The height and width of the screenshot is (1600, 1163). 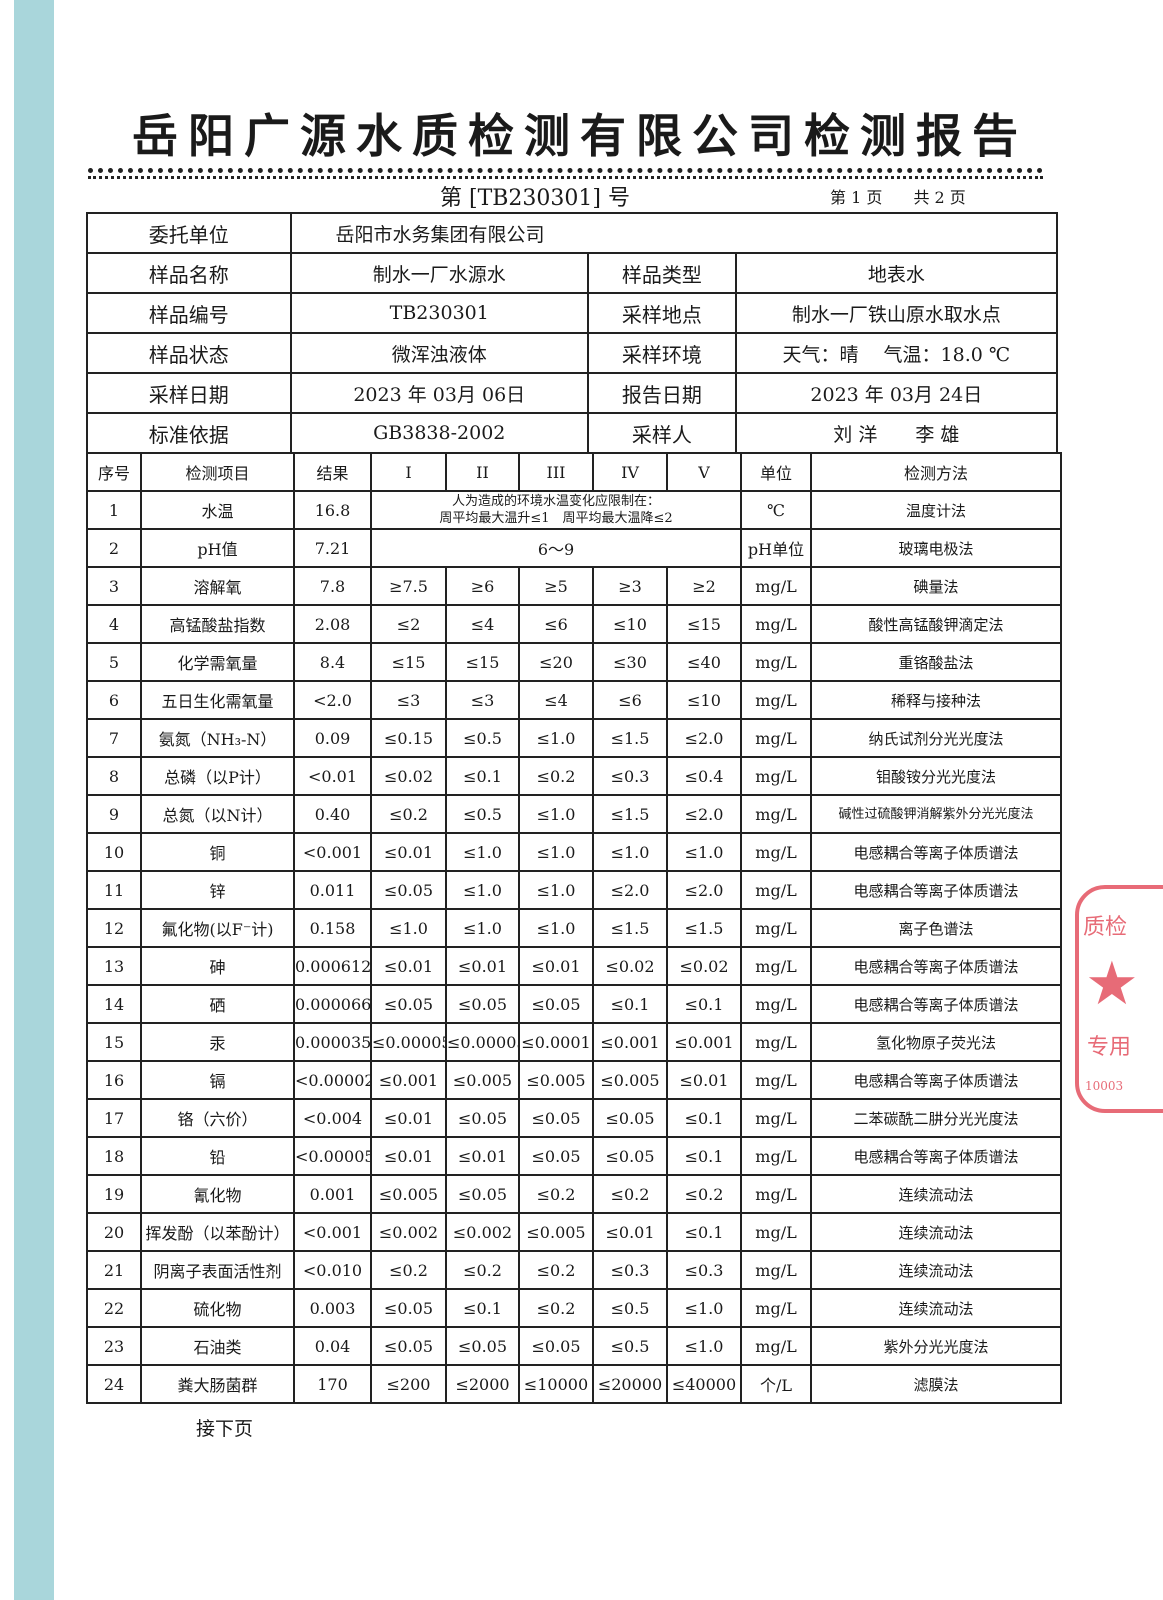 What do you see at coordinates (332, 928) in the screenshot?
I see `result: 0.158` at bounding box center [332, 928].